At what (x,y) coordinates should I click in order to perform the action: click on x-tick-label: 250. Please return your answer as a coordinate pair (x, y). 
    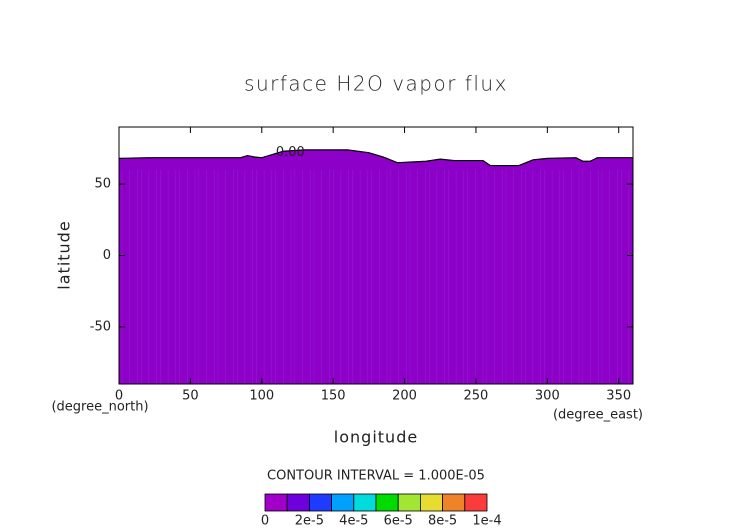
    Looking at the image, I should click on (476, 396).